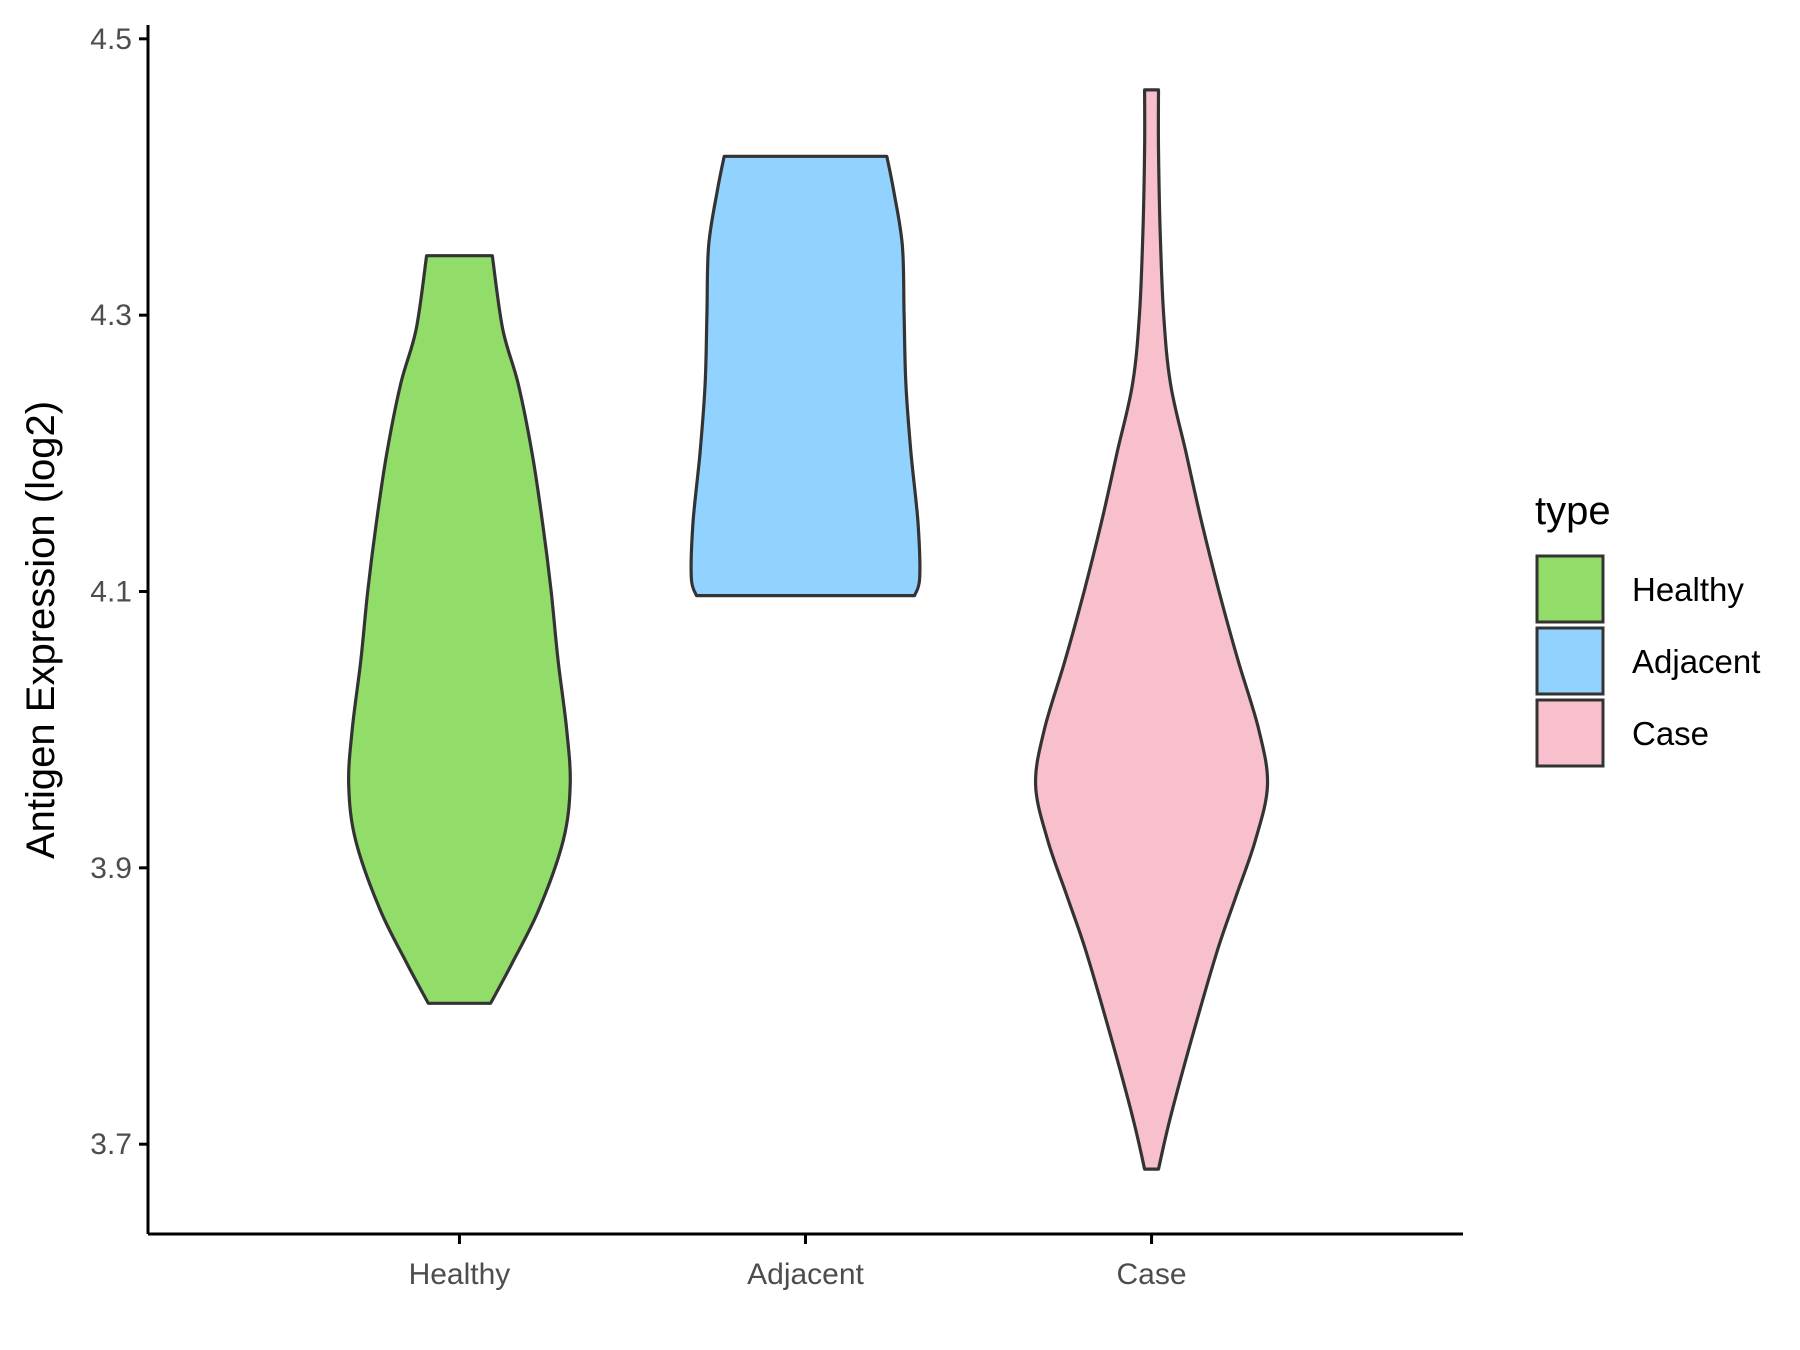  I want to click on legend-label-healthy: Healthy, so click(1688, 589).